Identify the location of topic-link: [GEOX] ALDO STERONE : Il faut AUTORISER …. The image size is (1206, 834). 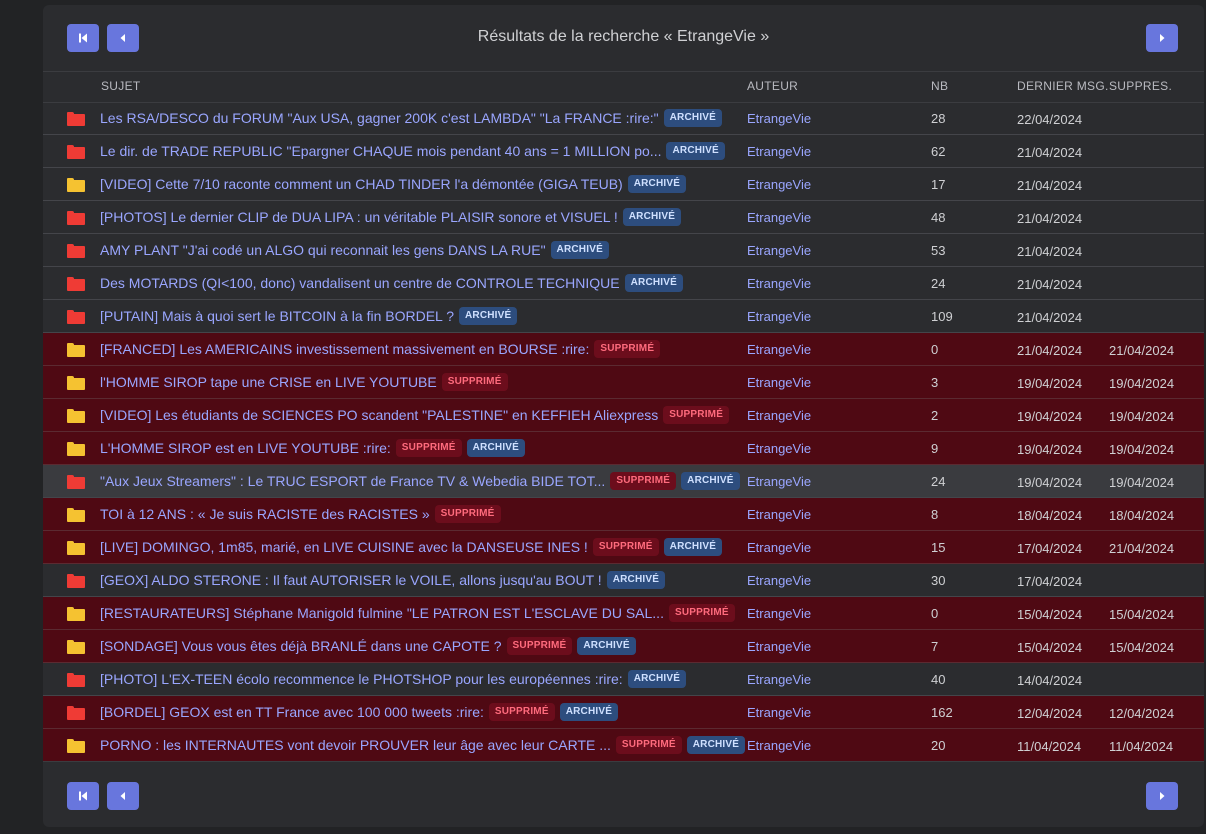
(351, 580).